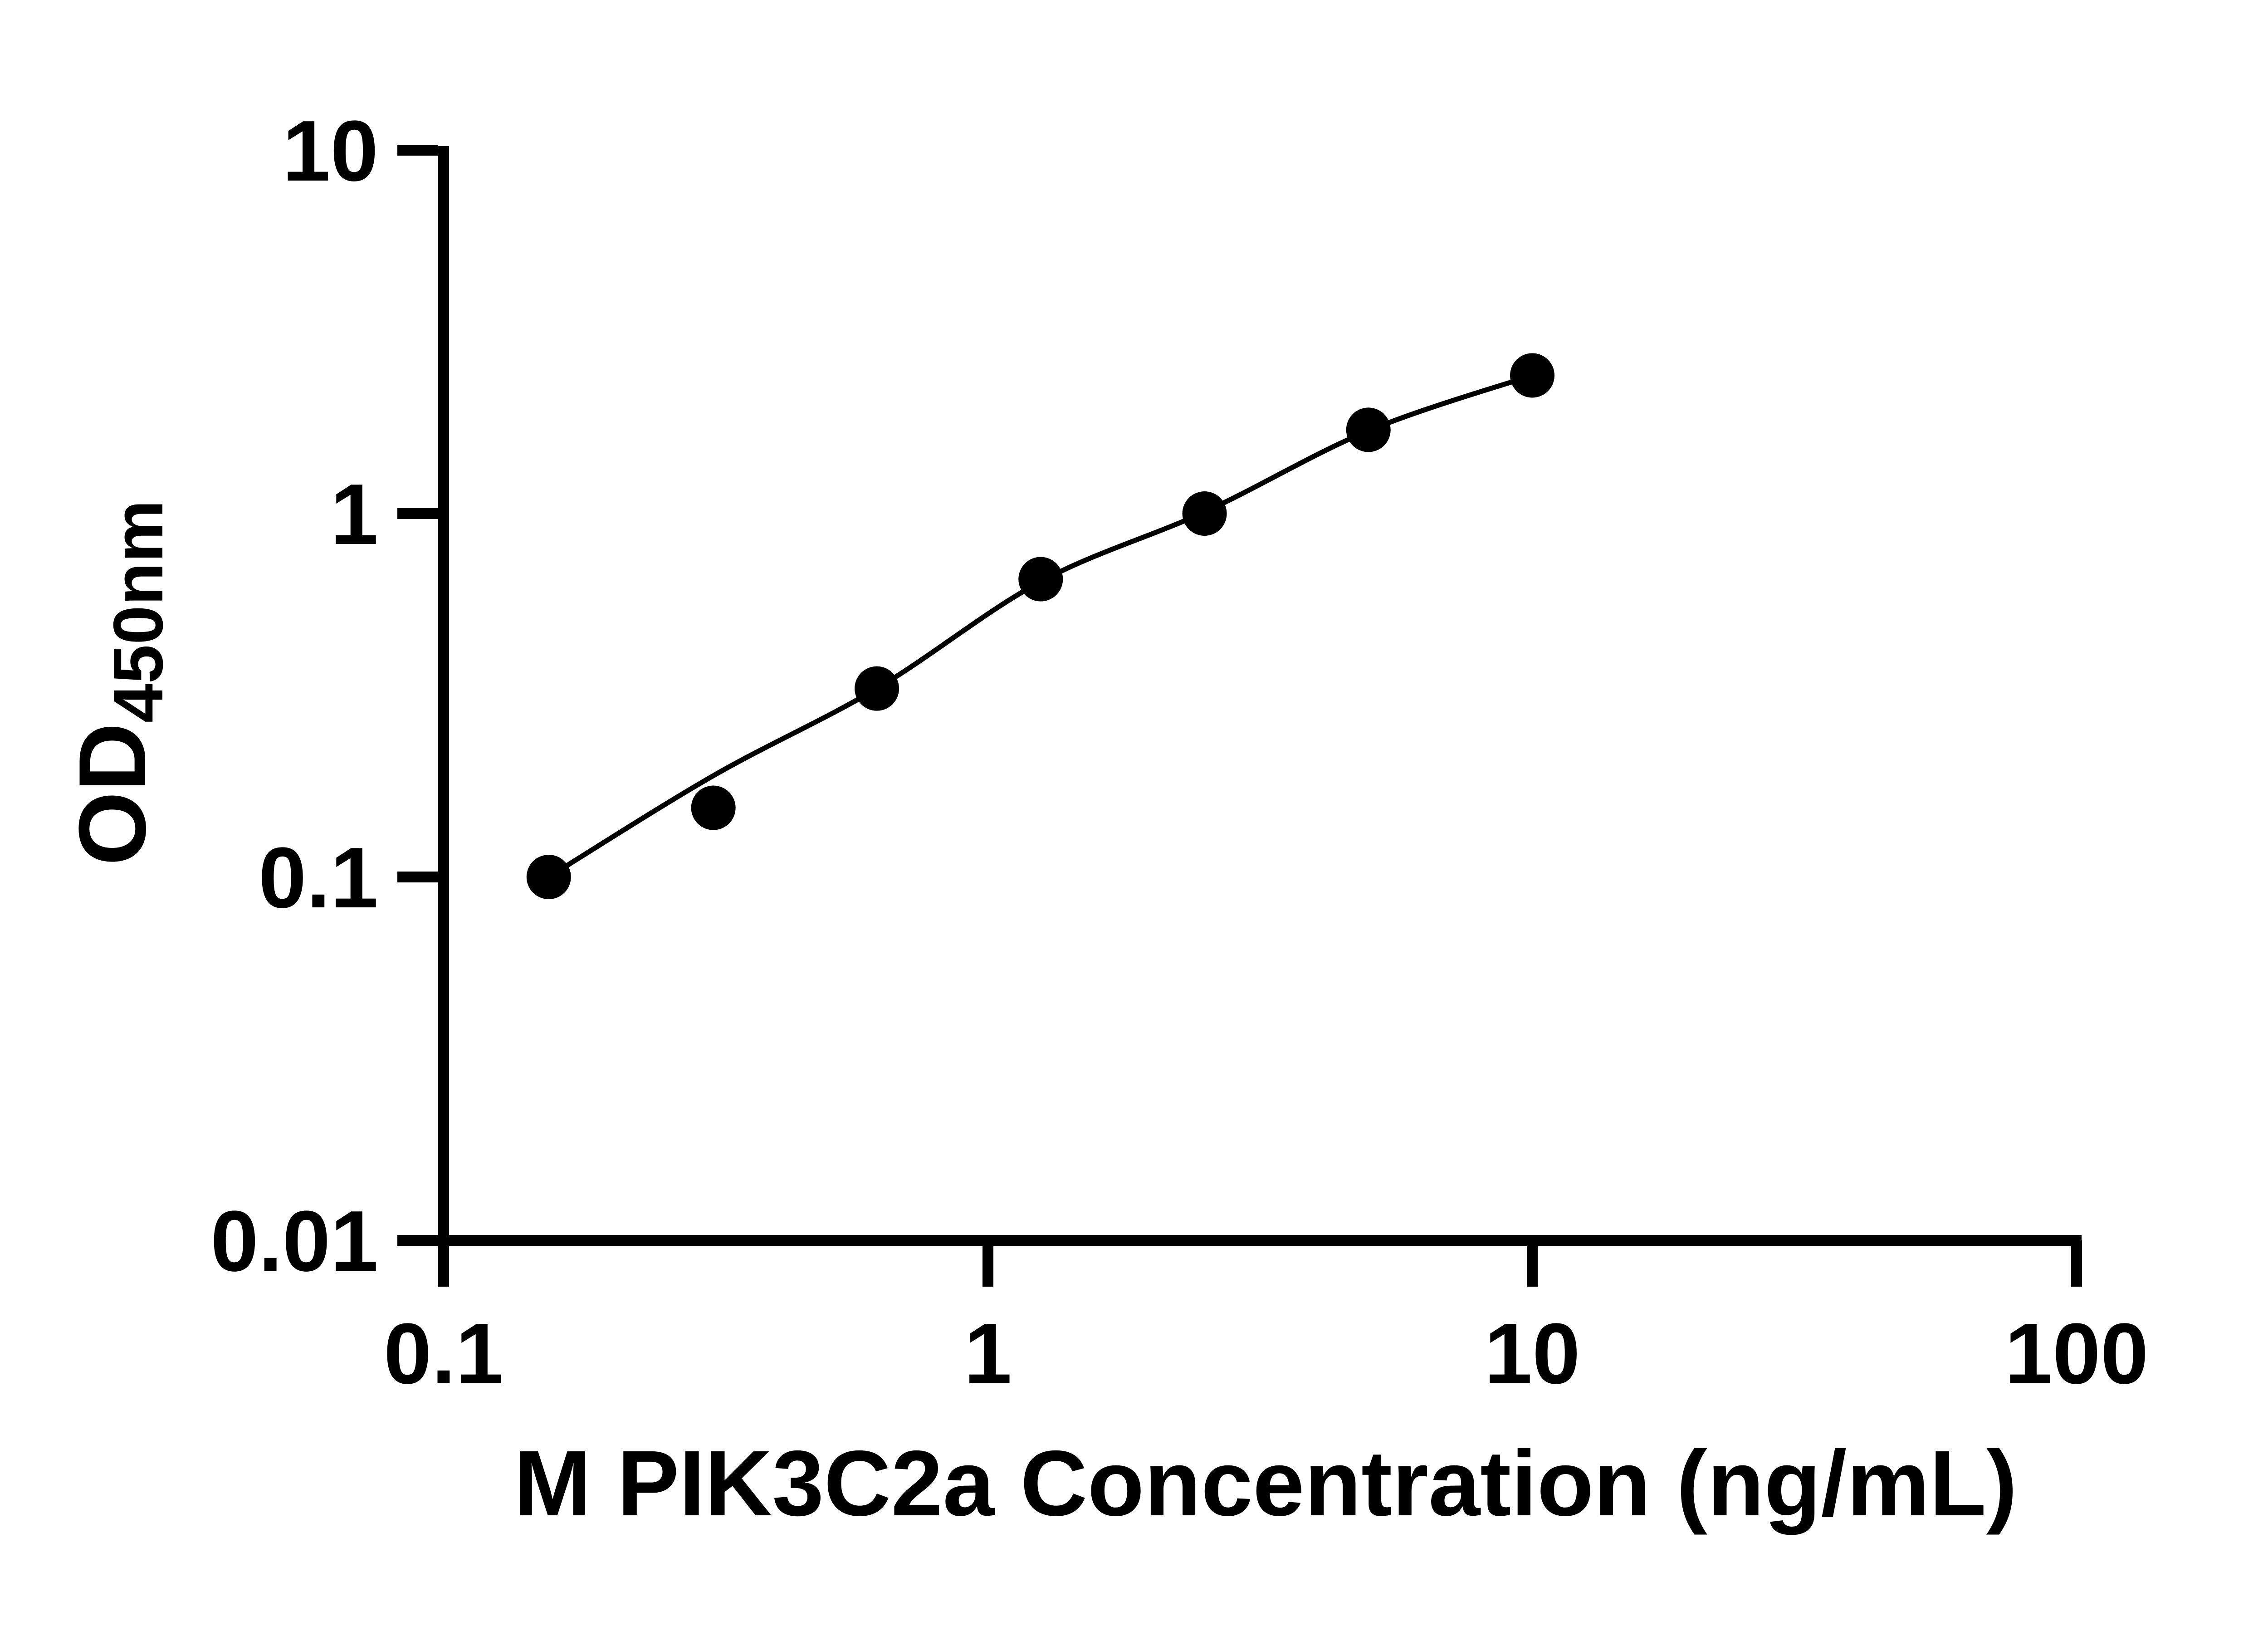  I want to click on y-tick-label: 1, so click(354, 514).